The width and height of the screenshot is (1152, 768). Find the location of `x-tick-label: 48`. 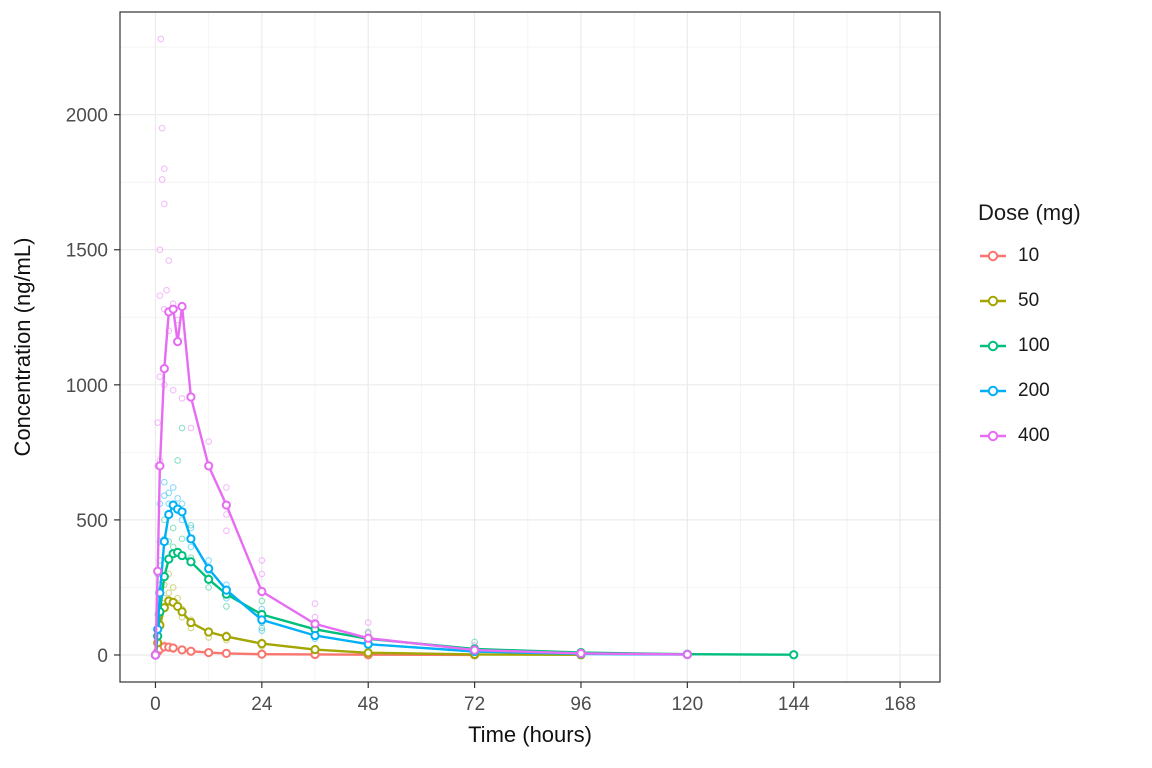

x-tick-label: 48 is located at coordinates (368, 704).